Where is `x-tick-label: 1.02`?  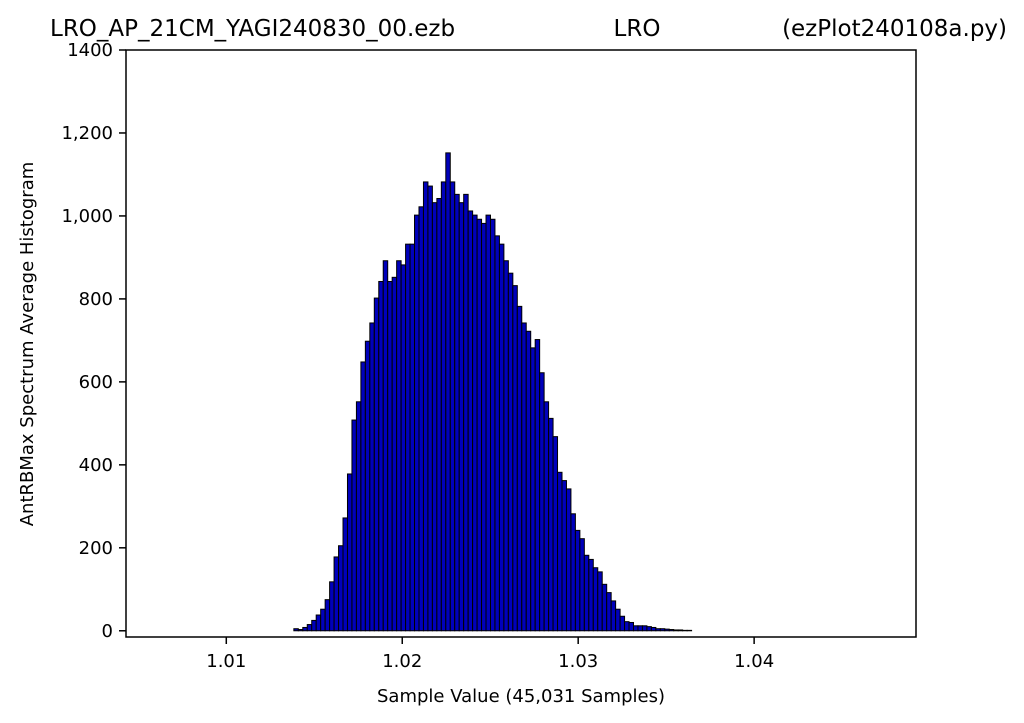
x-tick-label: 1.02 is located at coordinates (402, 661).